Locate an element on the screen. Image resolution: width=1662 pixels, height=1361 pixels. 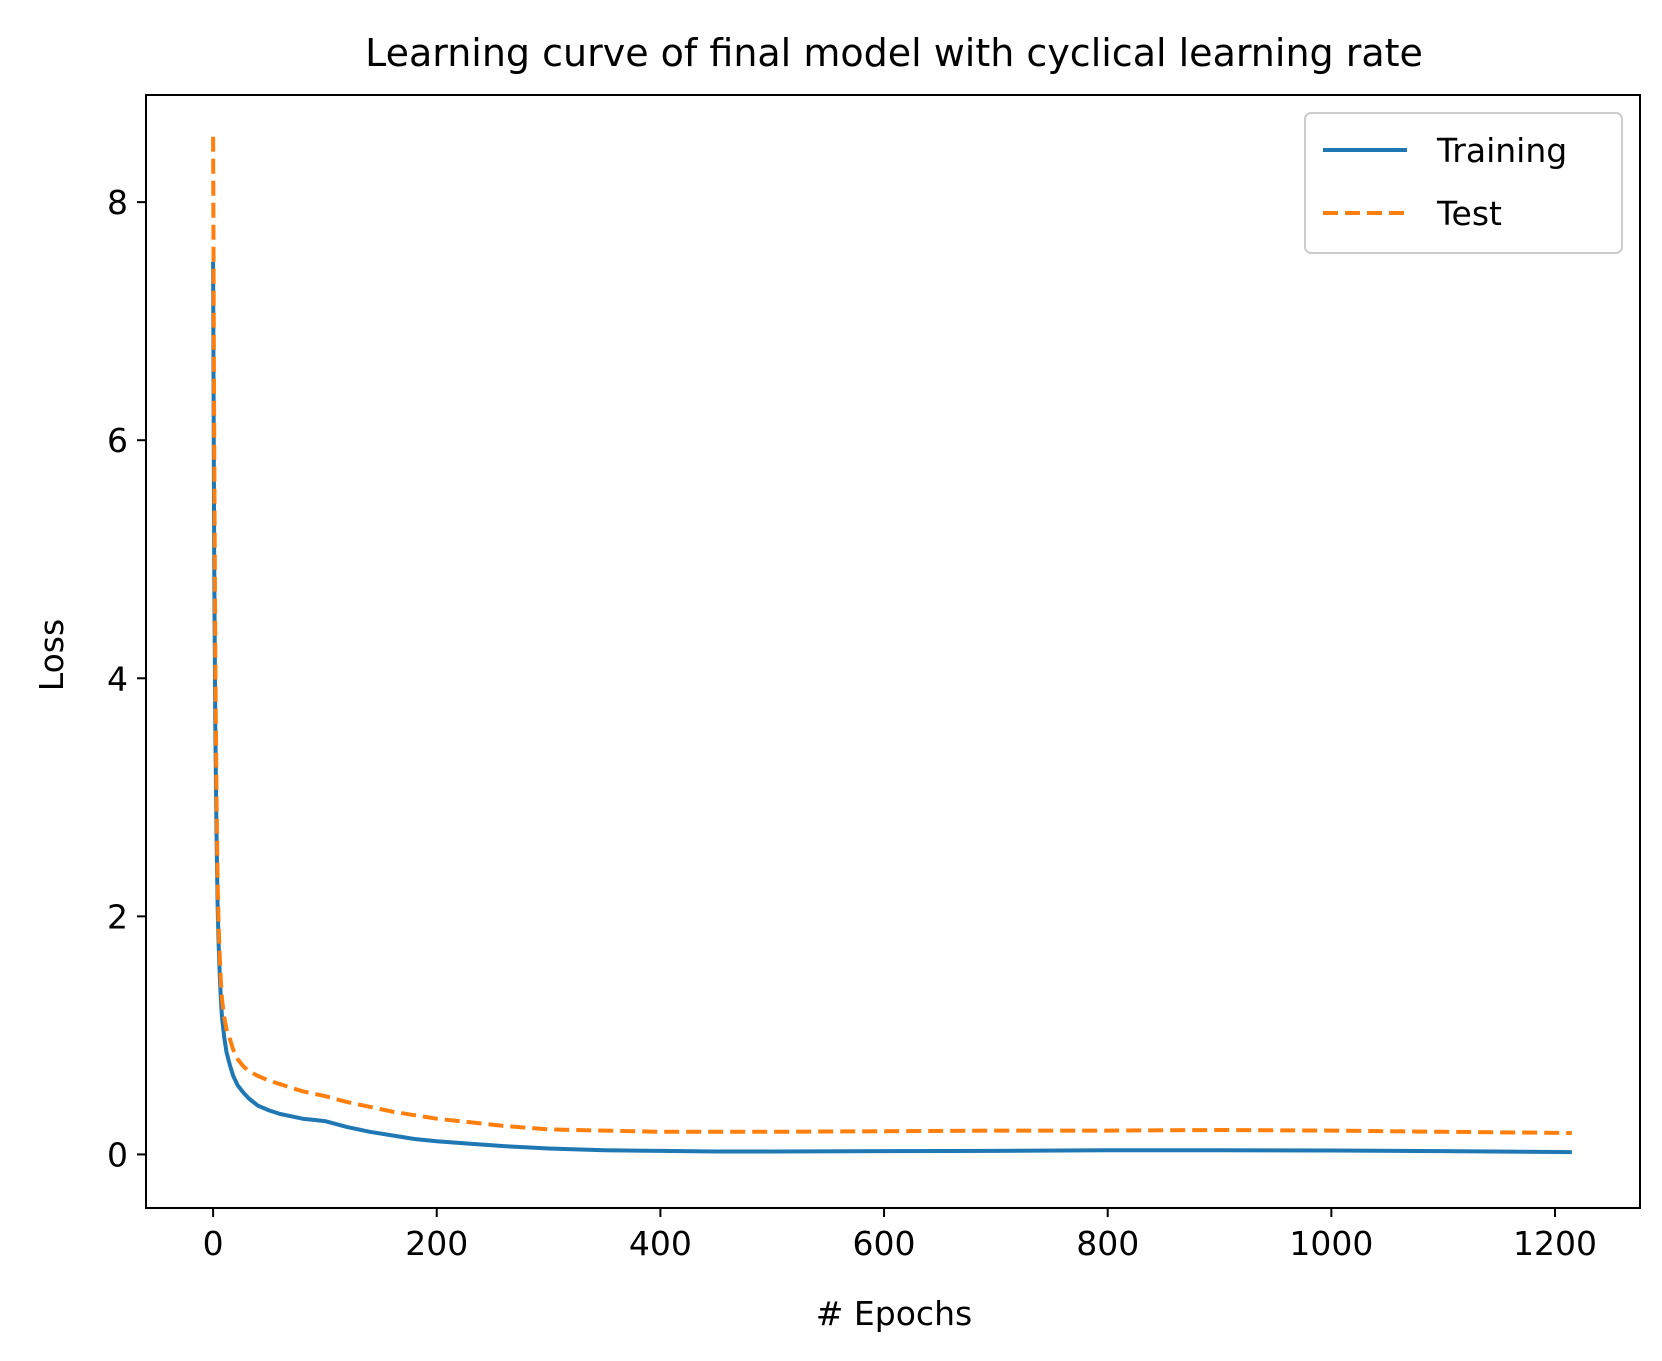
x-tick-label: 0 is located at coordinates (213, 1243).